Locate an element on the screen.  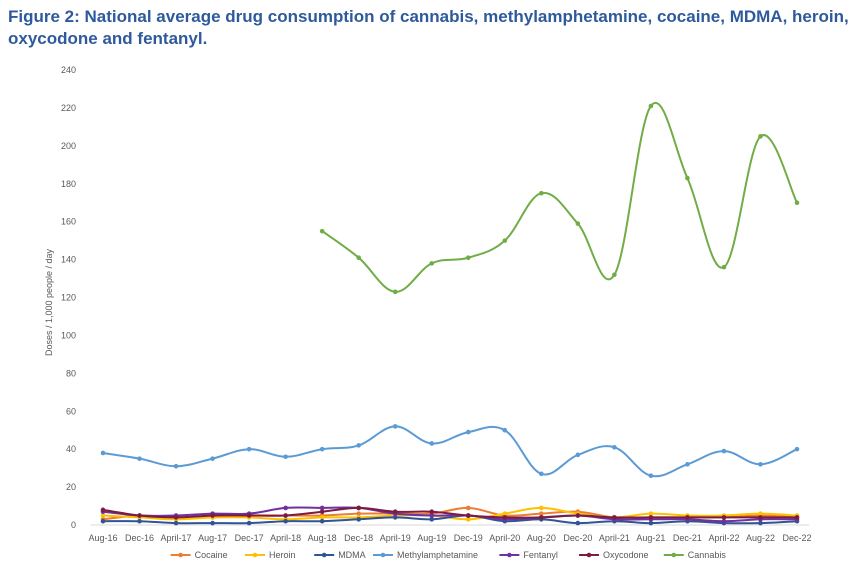
x-tick-label: Aug-21 is located at coordinates (650, 538).